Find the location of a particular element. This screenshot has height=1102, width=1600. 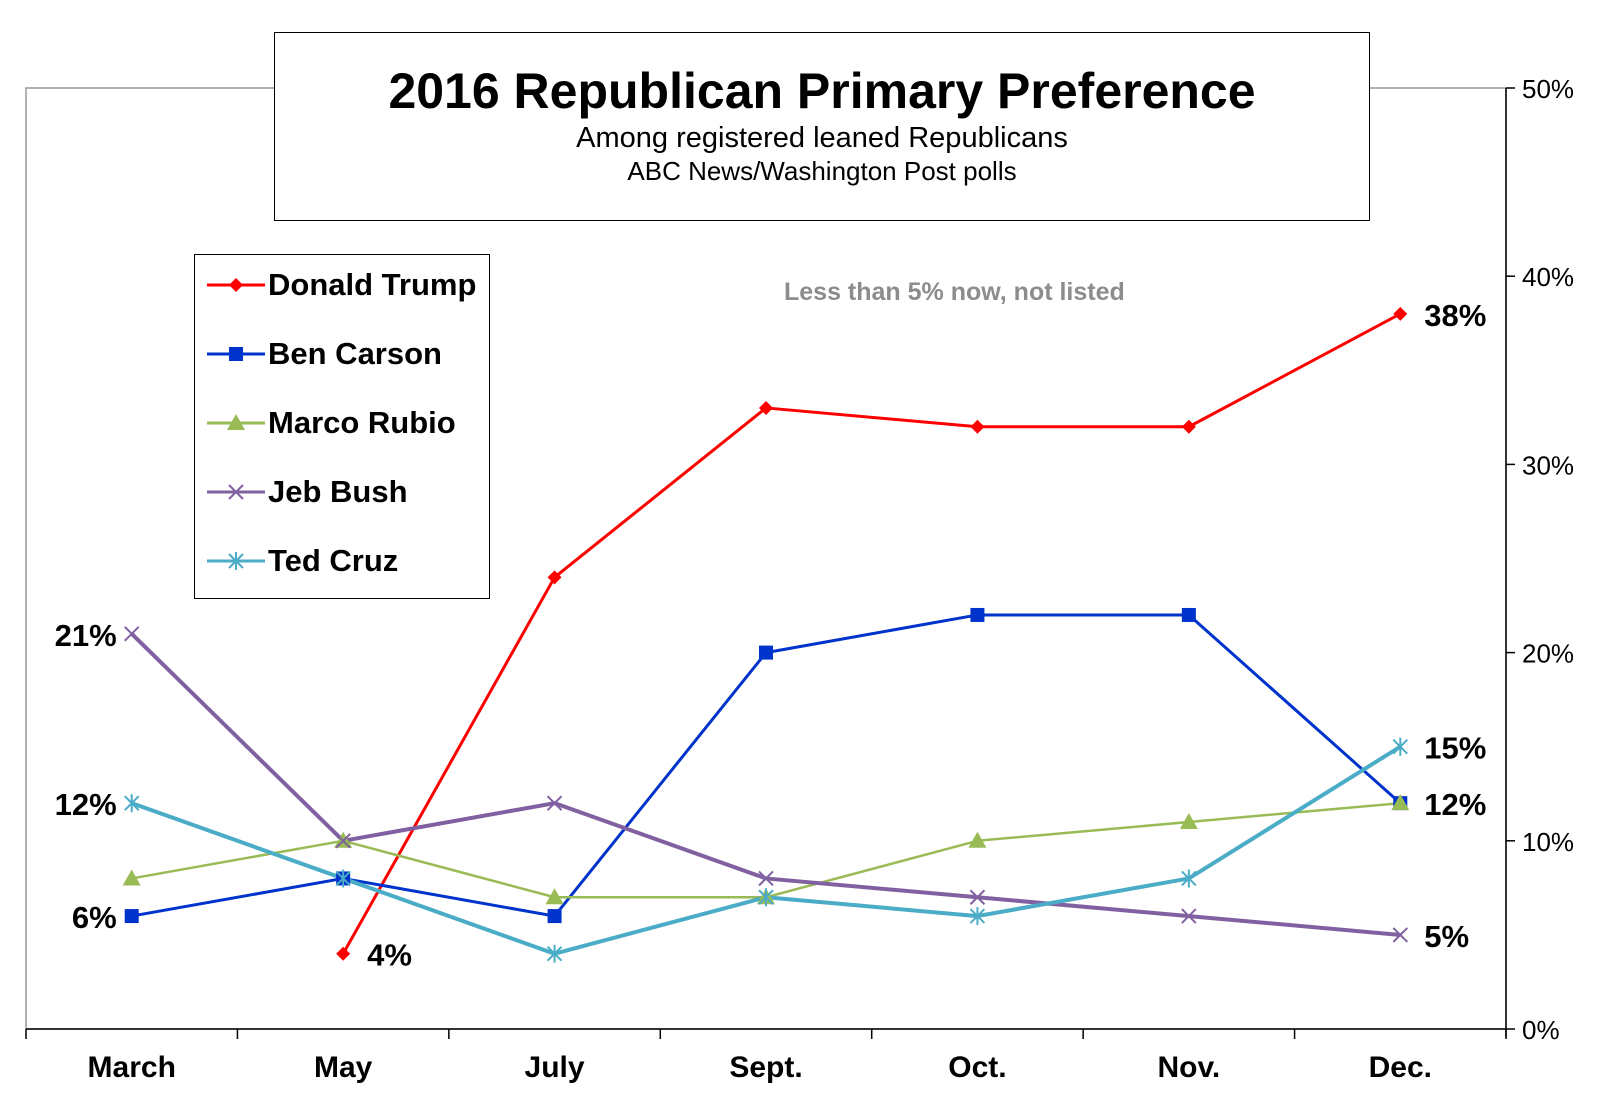

data-label: 5% is located at coordinates (1446, 936).